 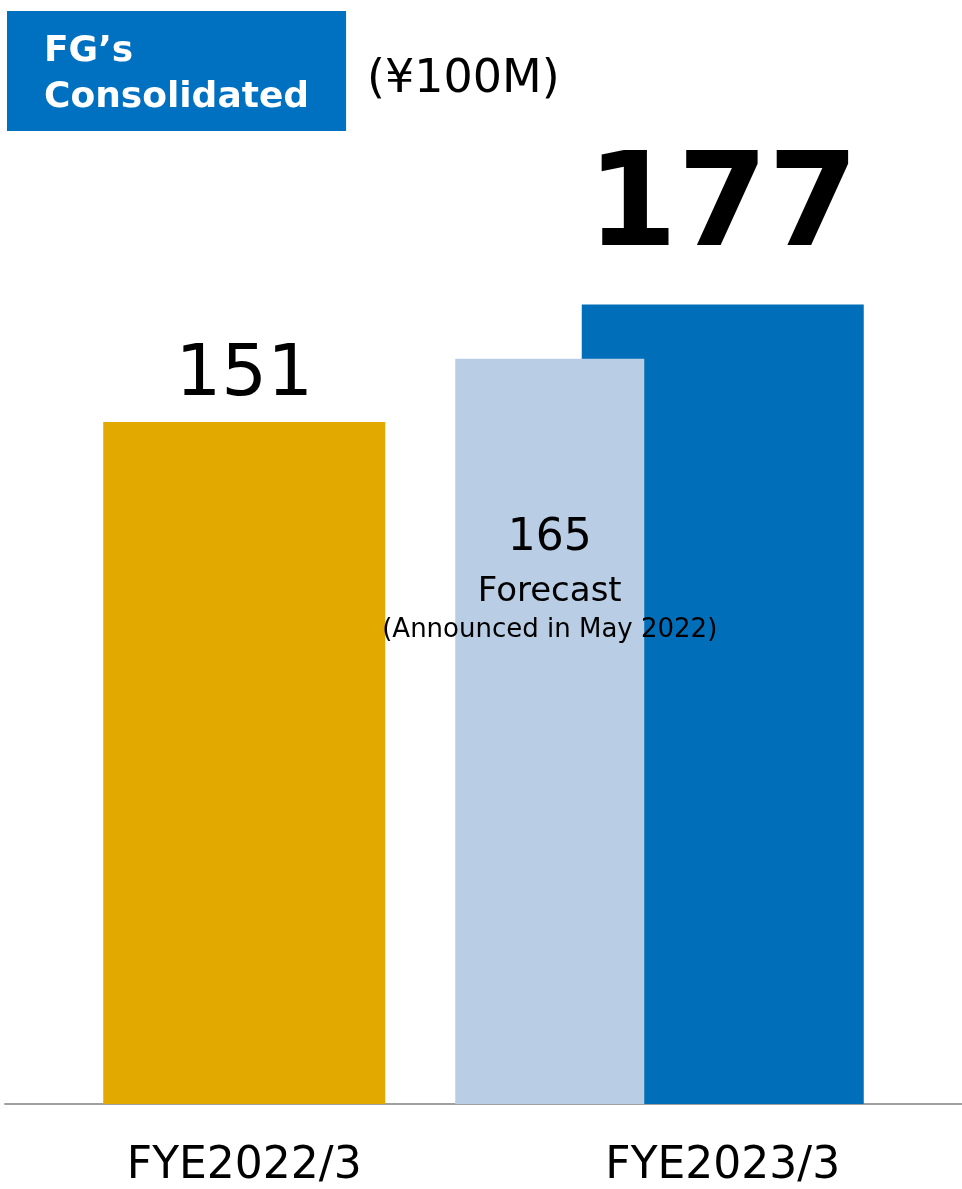 I want to click on chart-title: FG’s Consolidated, so click(x=177, y=71).